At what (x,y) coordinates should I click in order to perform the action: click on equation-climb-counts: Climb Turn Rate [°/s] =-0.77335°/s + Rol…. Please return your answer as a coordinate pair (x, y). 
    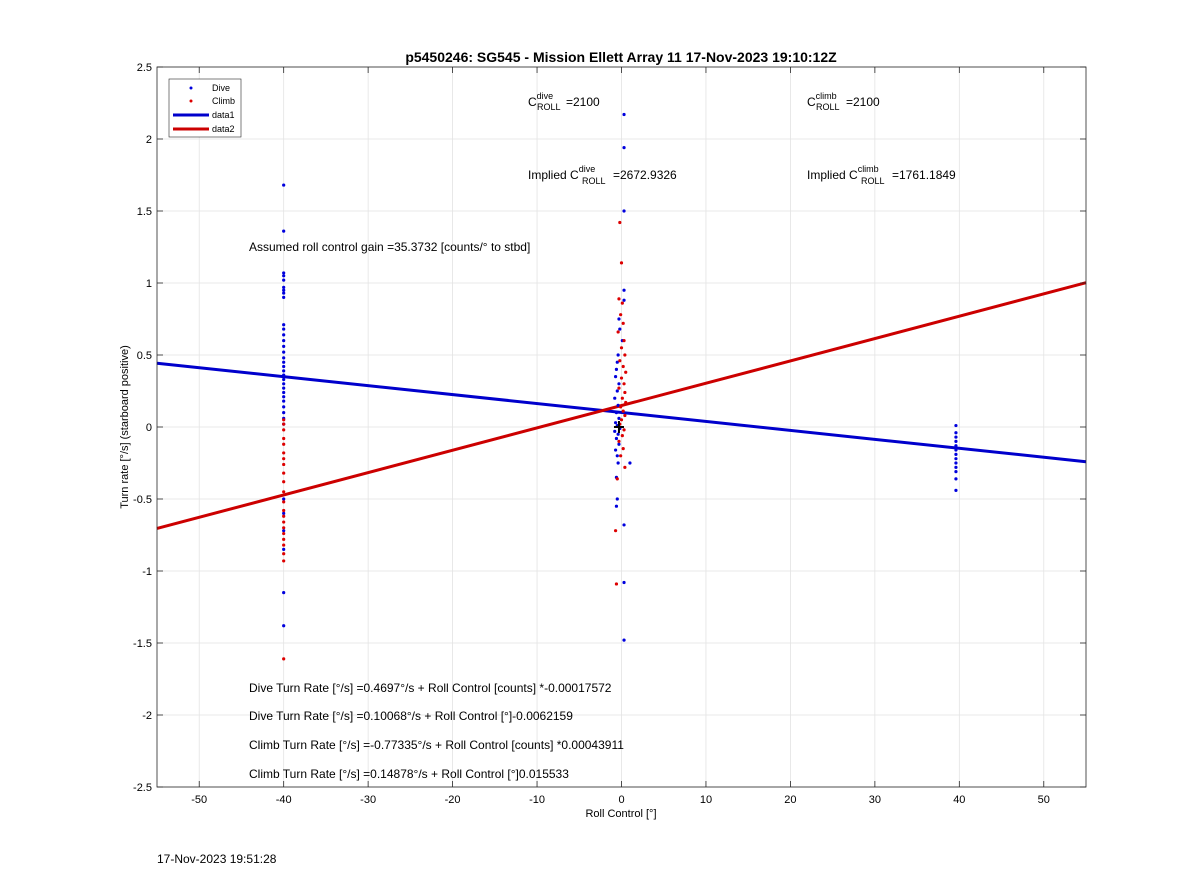
    Looking at the image, I should click on (436, 745).